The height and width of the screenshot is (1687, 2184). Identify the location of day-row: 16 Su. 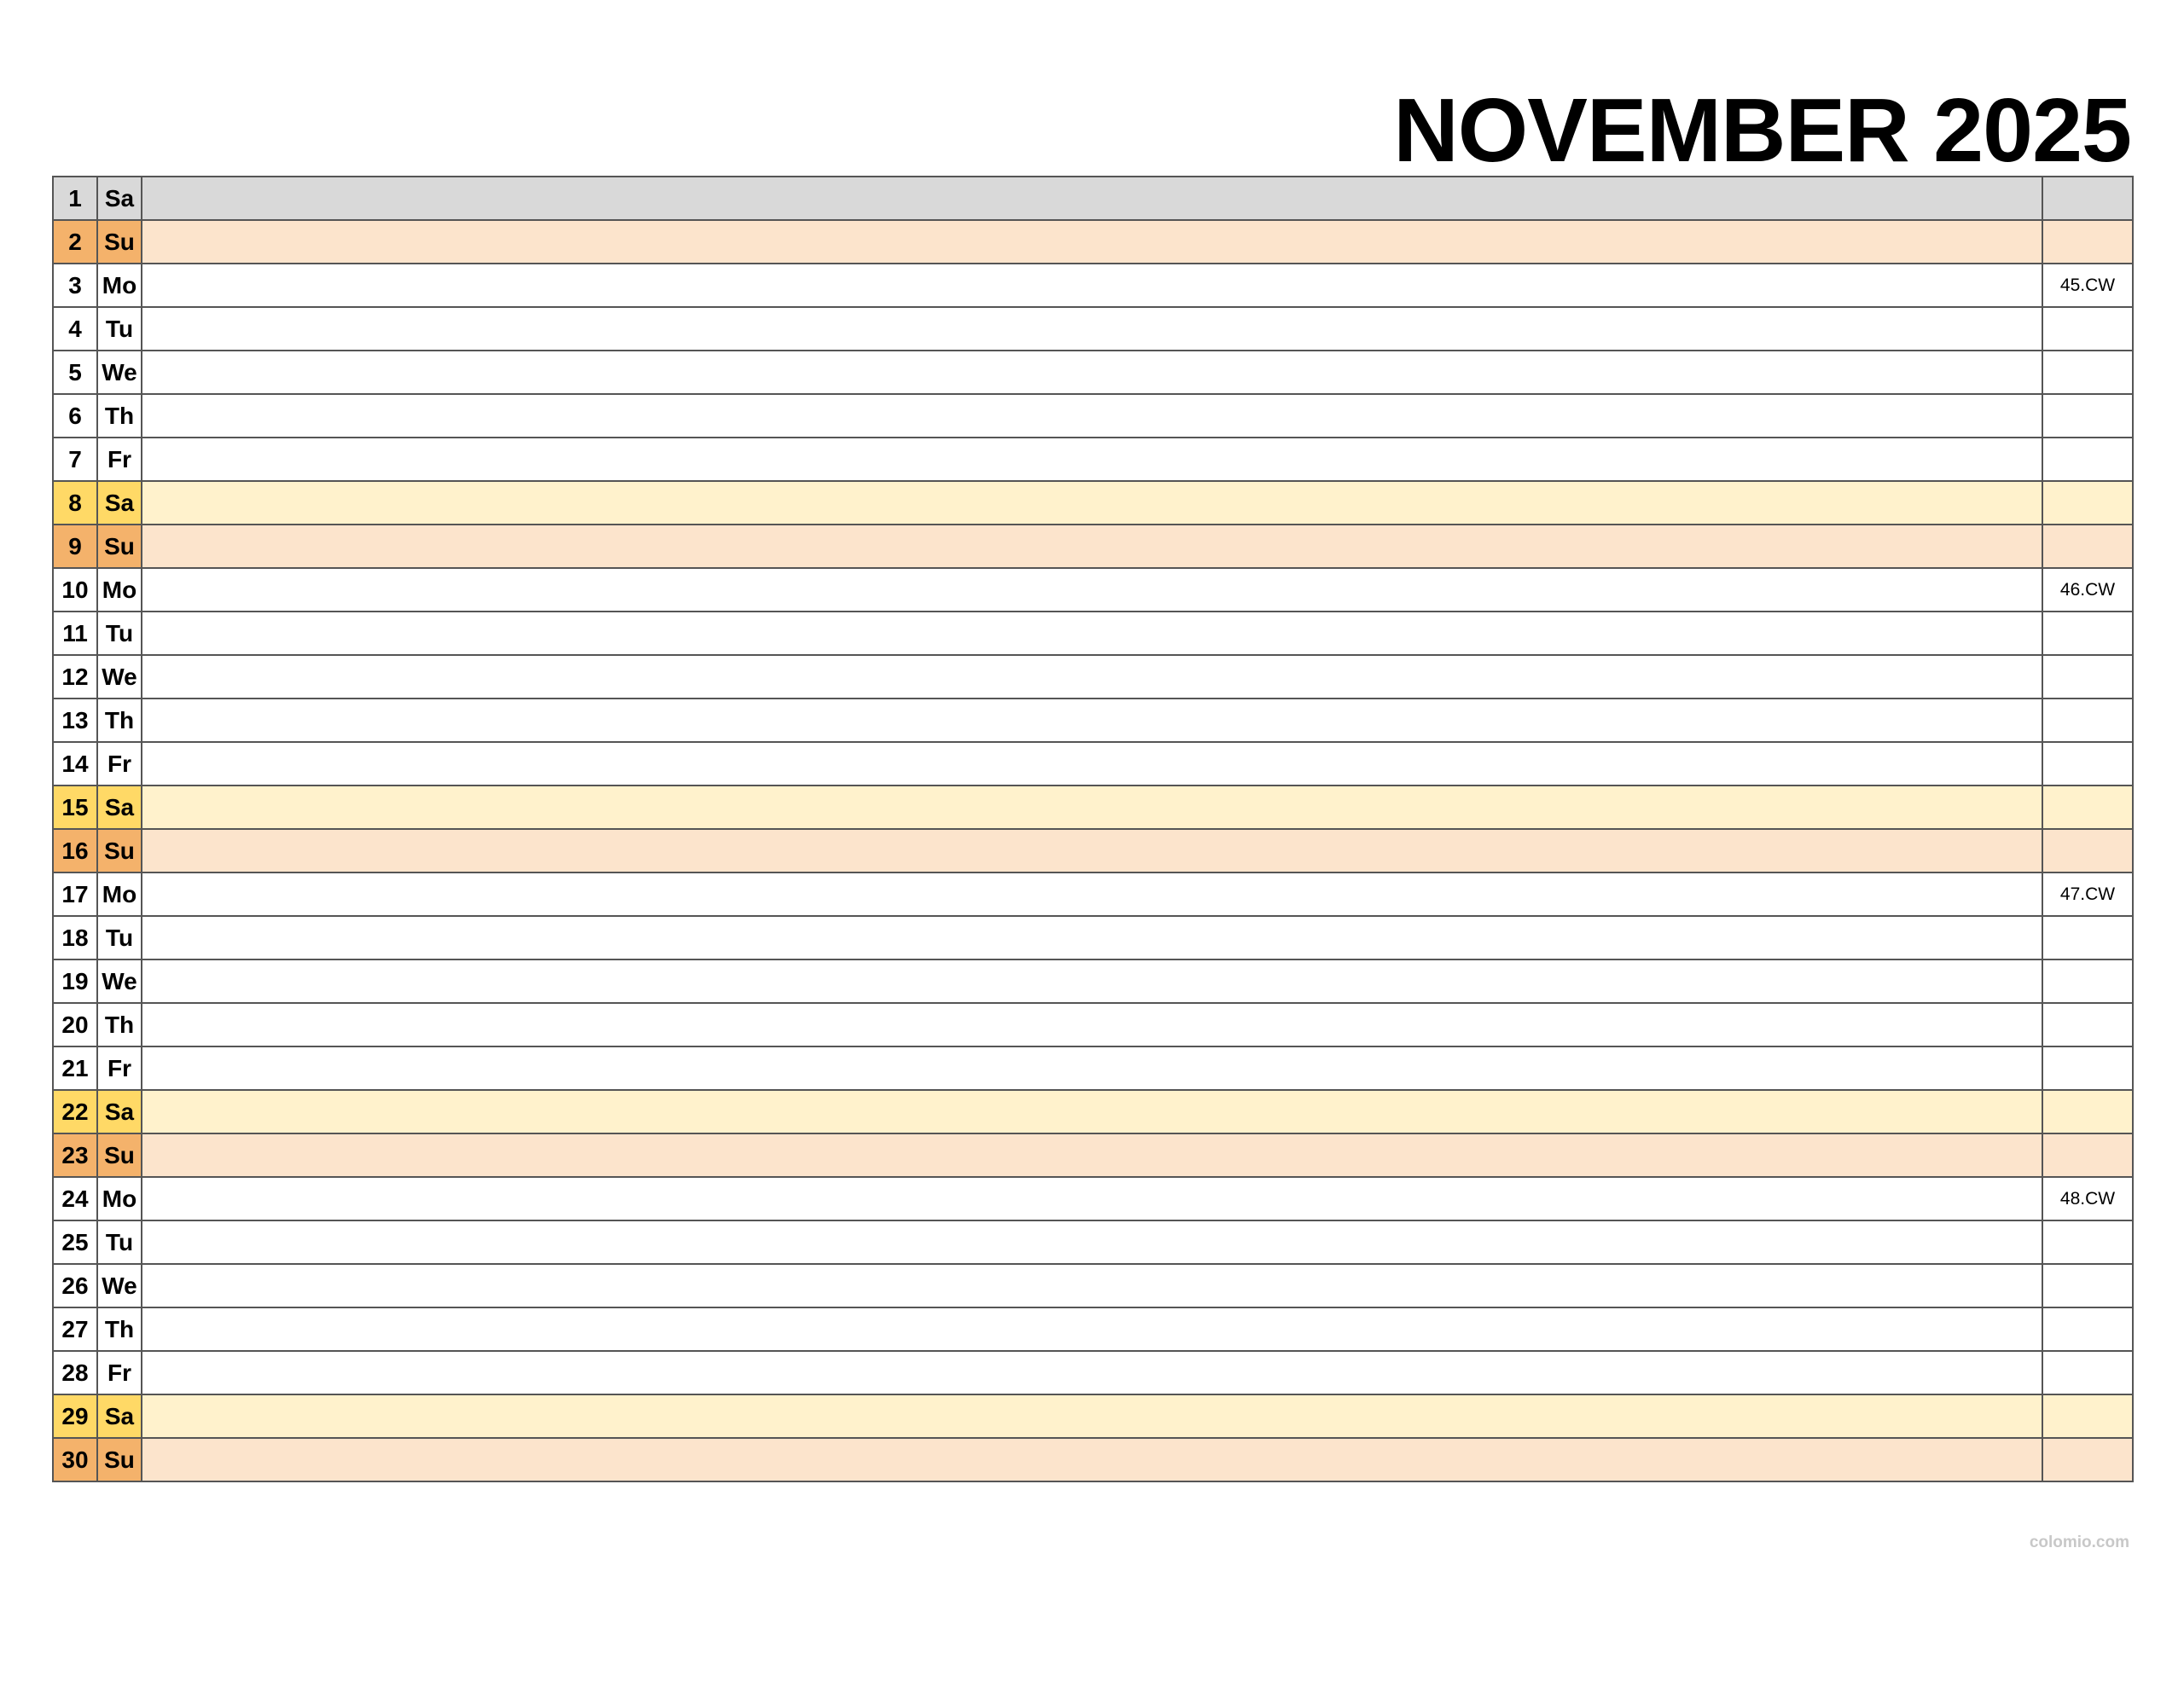
(1093, 851).